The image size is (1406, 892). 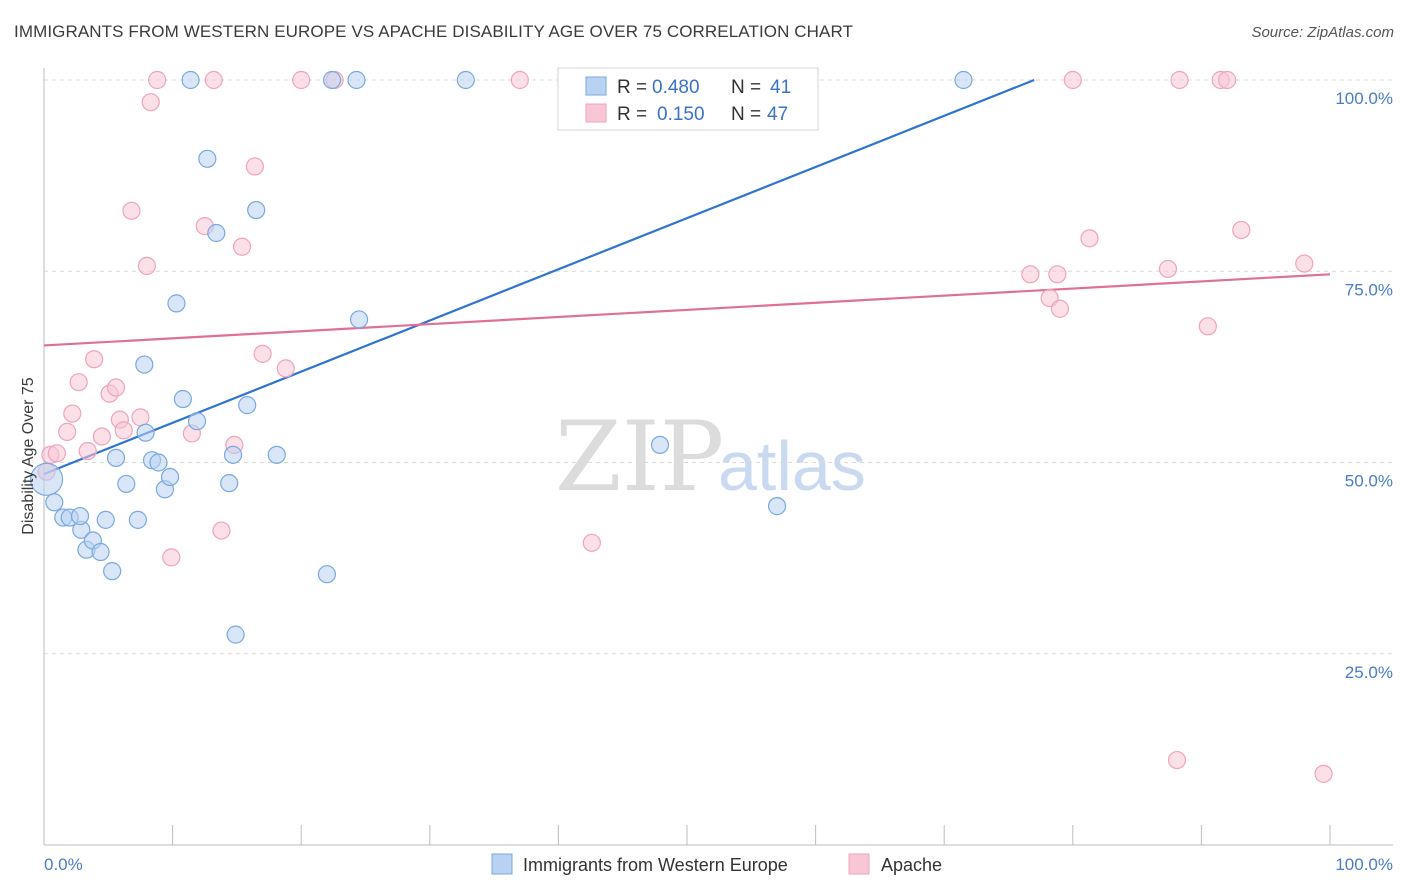 I want to click on y-axis-label: Disability Age Over 75, so click(x=28, y=456).